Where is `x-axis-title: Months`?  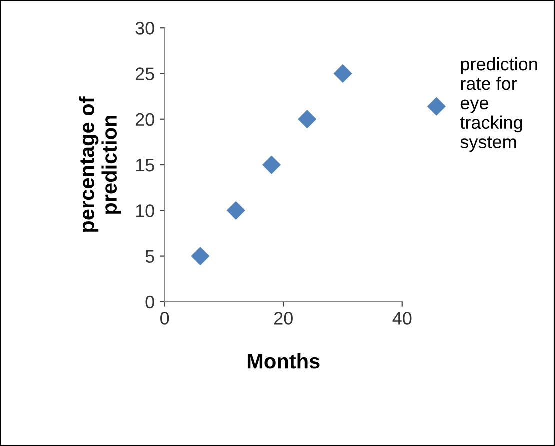 x-axis-title: Months is located at coordinates (284, 361).